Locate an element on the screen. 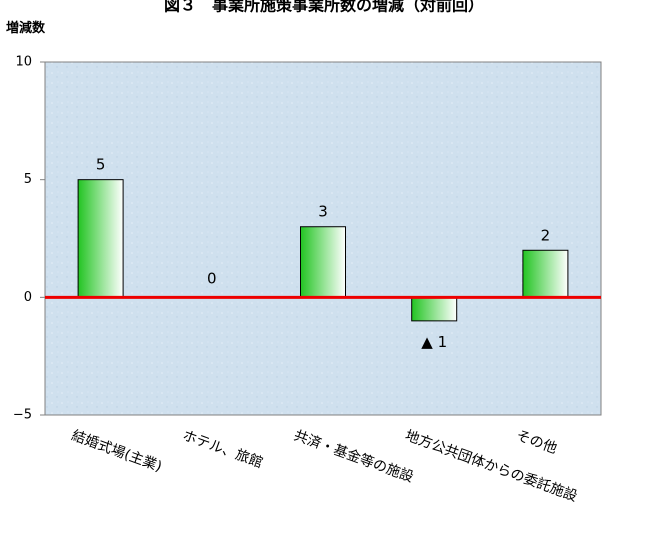 Image resolution: width=649 pixels, height=540 pixels. data-label: 2 is located at coordinates (546, 235).